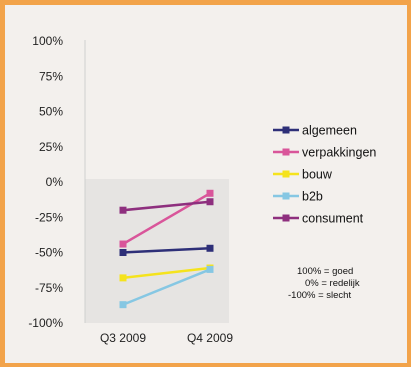  What do you see at coordinates (286, 130) in the screenshot?
I see `legend-marker-algemeen` at bounding box center [286, 130].